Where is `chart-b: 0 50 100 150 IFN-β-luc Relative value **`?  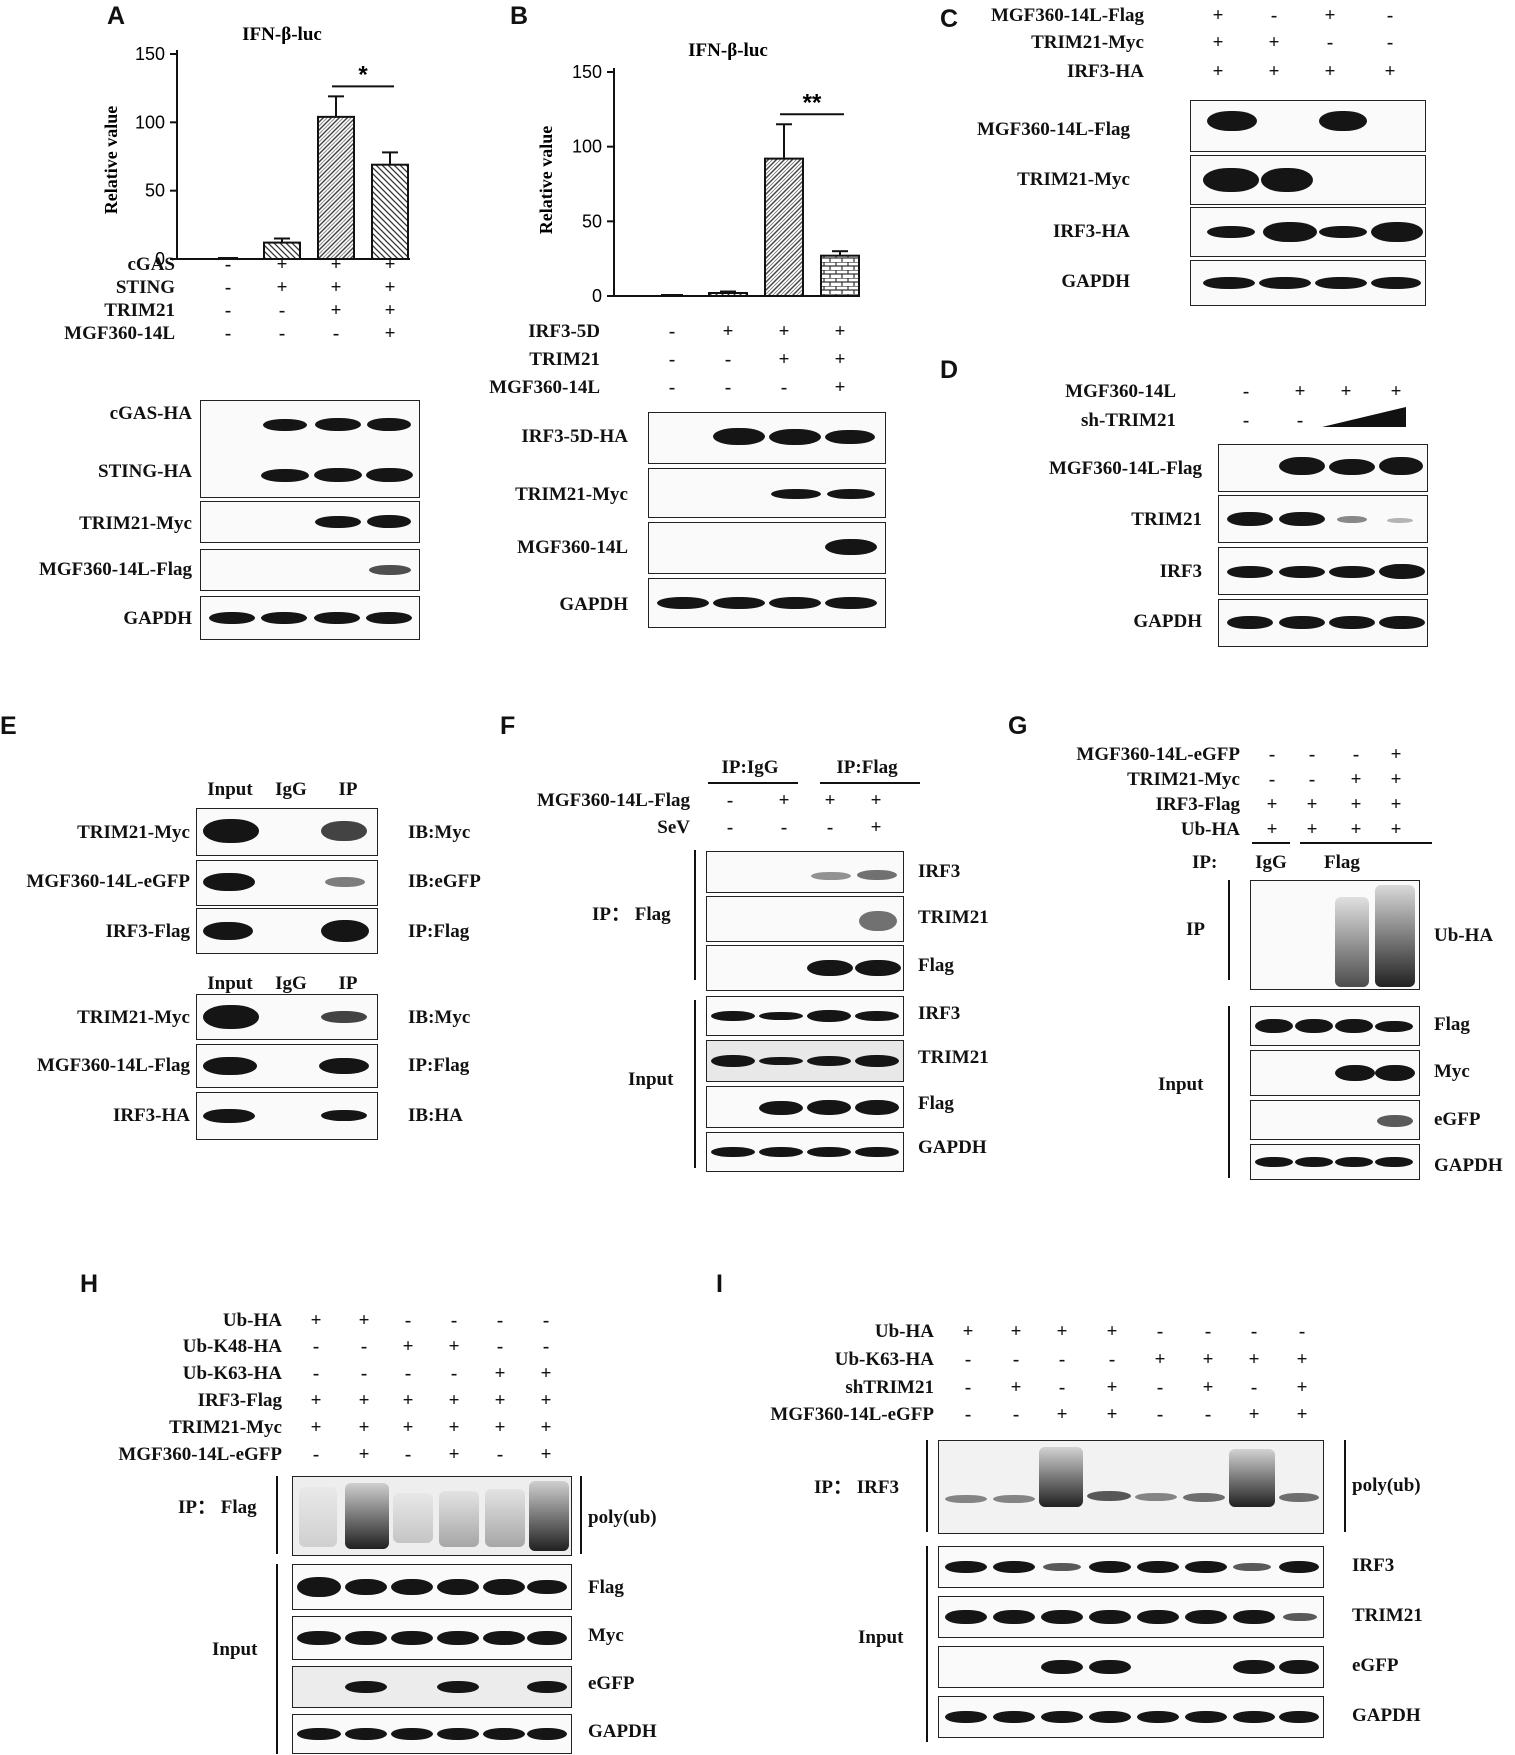 chart-b: 0 50 100 150 IFN-β-luc Relative value ** is located at coordinates (698, 172).